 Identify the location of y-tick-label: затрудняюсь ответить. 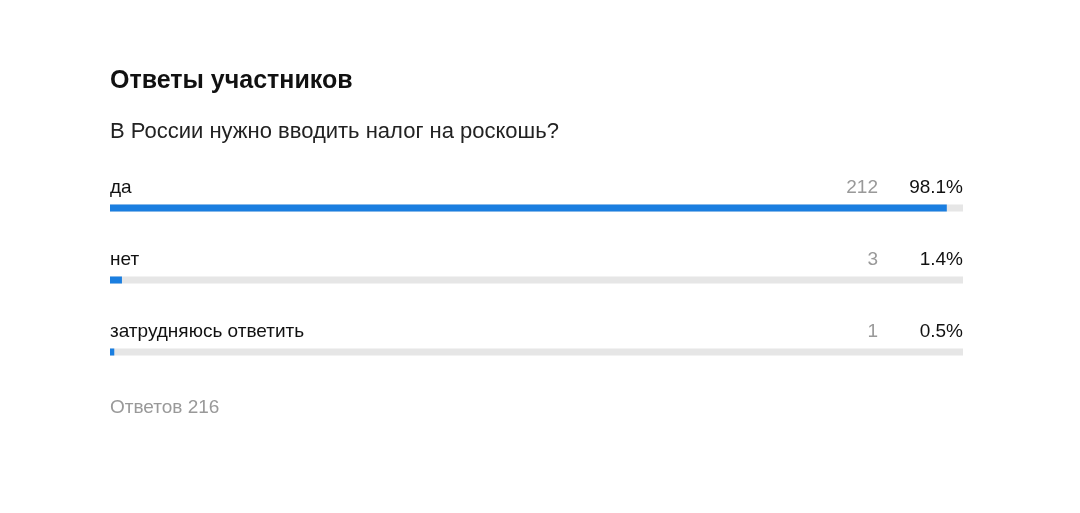
(207, 330).